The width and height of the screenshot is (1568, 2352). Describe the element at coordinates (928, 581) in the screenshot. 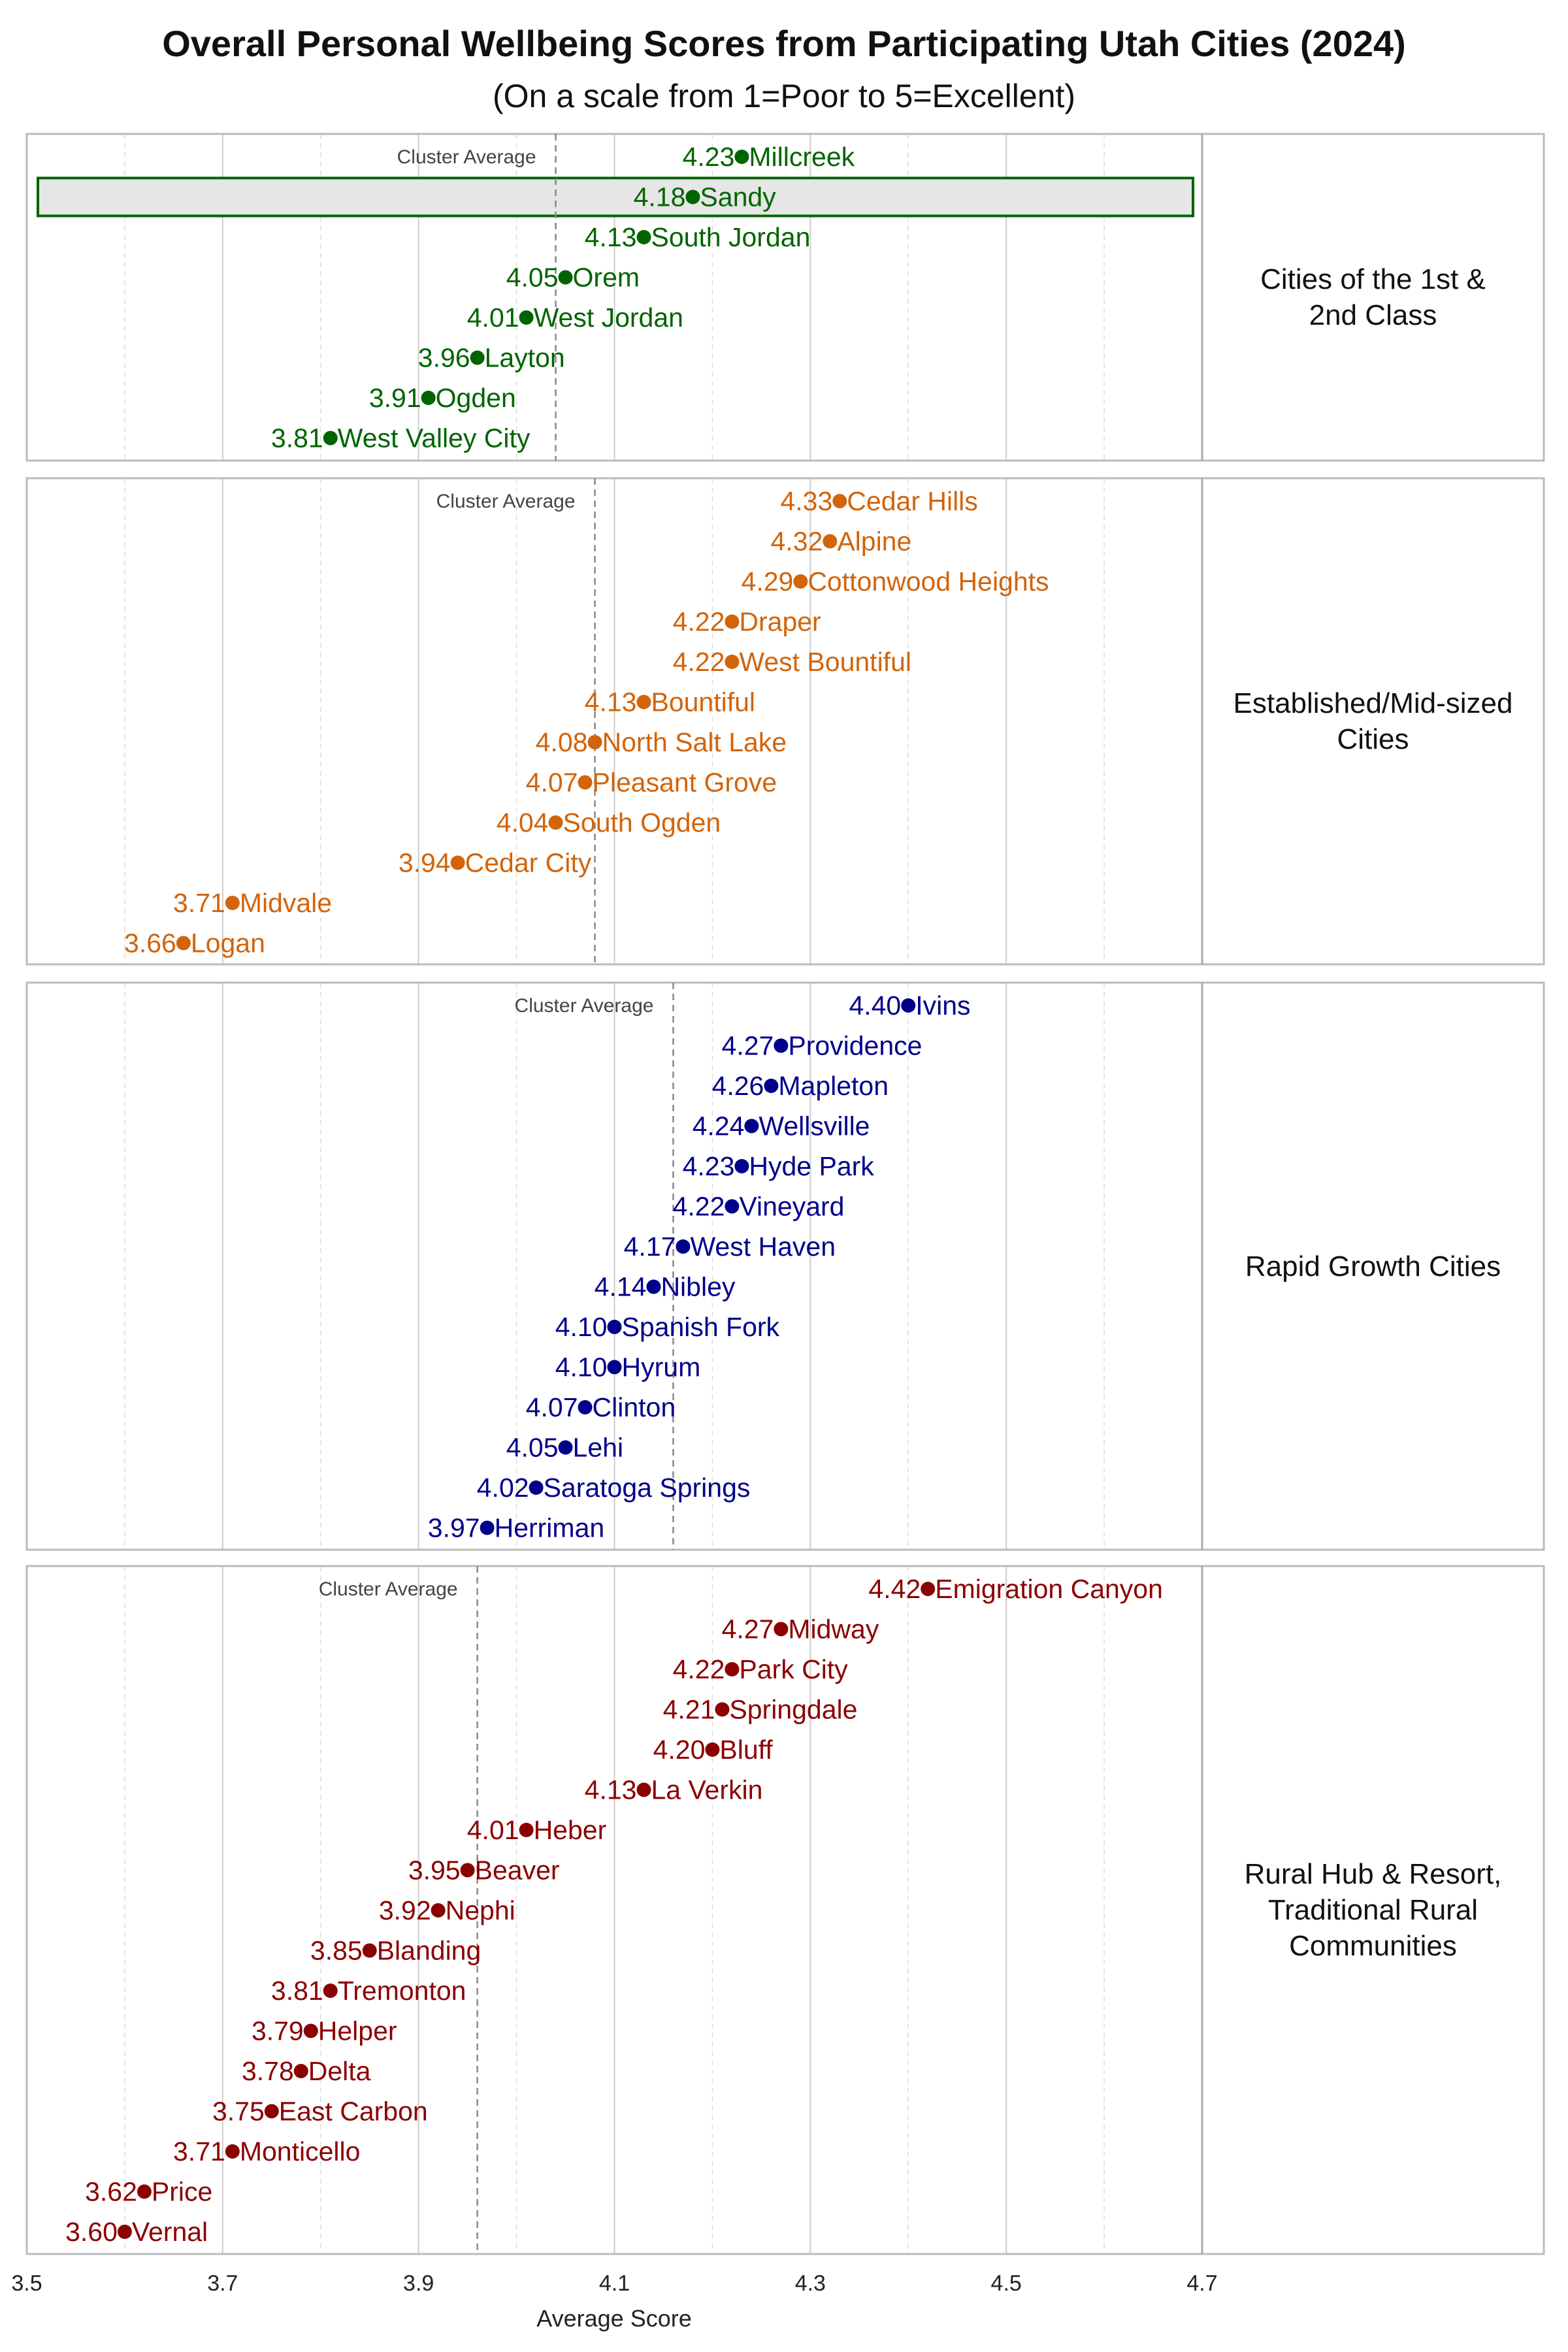

I see `data-label-city: Cottonwood Heights` at that location.